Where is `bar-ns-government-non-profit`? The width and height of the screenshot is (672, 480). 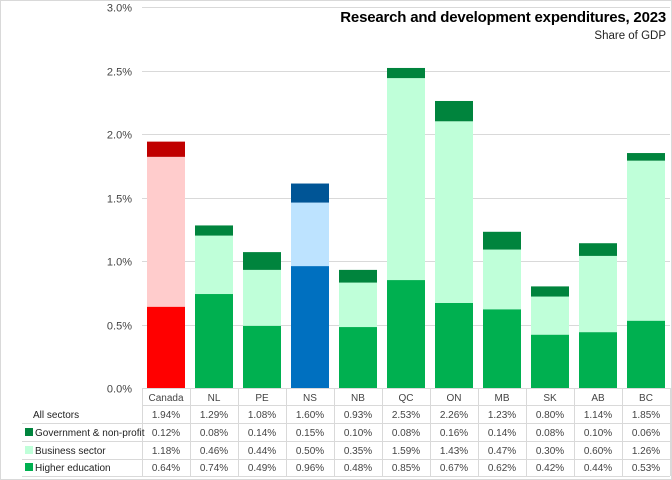 bar-ns-government-non-profit is located at coordinates (310, 193).